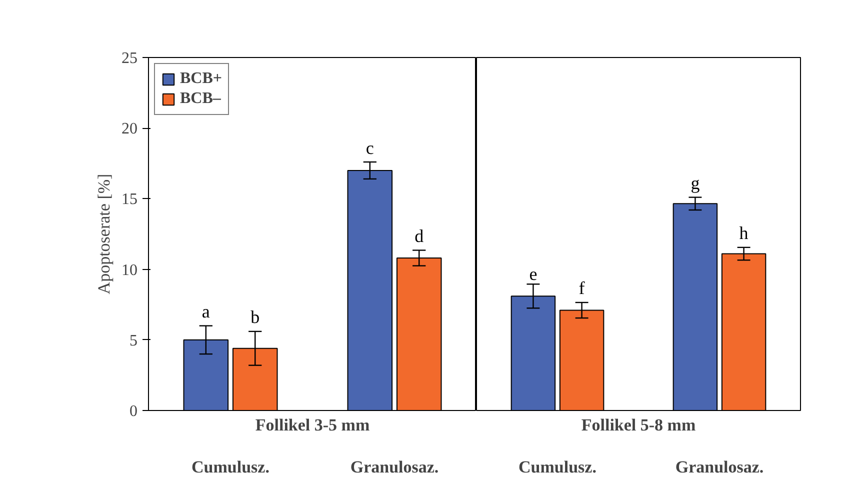 This screenshot has width=857, height=479. What do you see at coordinates (581, 288) in the screenshot?
I see `data-label: f` at bounding box center [581, 288].